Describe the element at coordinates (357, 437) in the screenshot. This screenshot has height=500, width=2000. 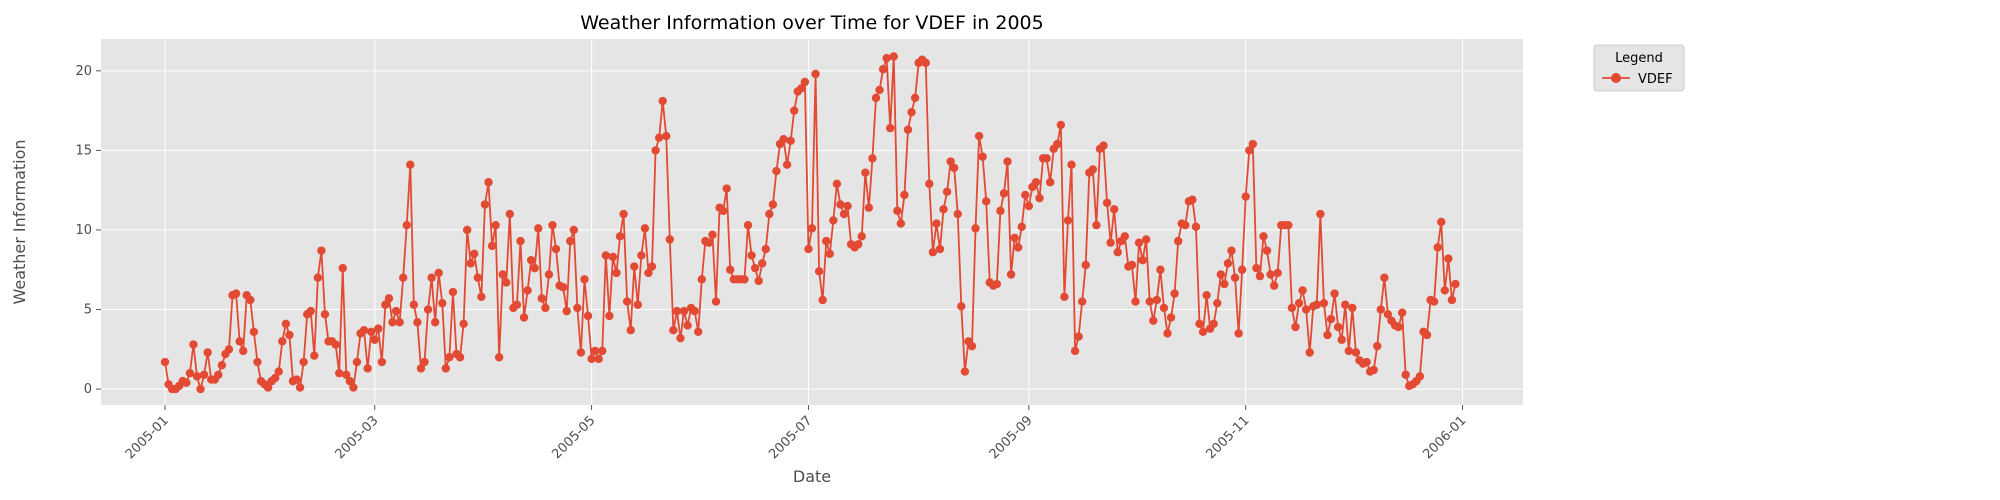
I see `x-tick-label: 2005-03` at that location.